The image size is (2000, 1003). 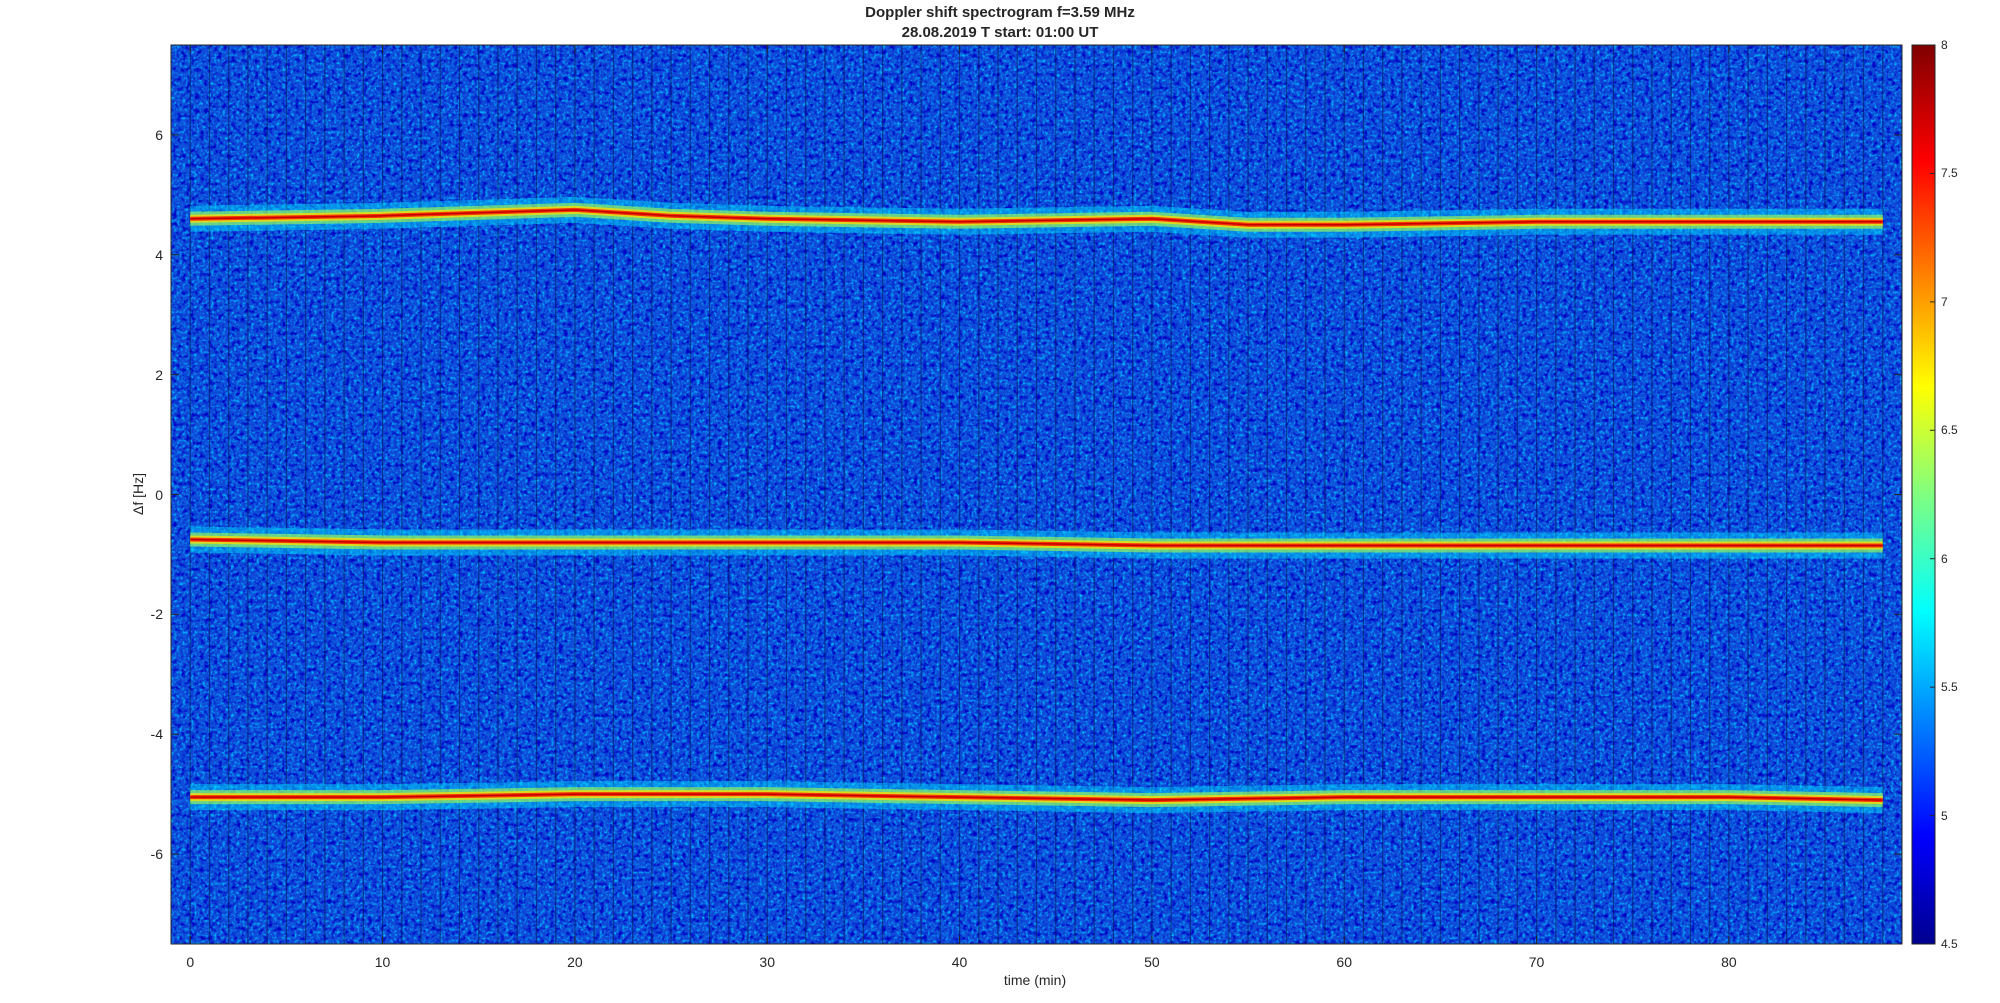 What do you see at coordinates (159, 134) in the screenshot?
I see `y-tick-label: 6` at bounding box center [159, 134].